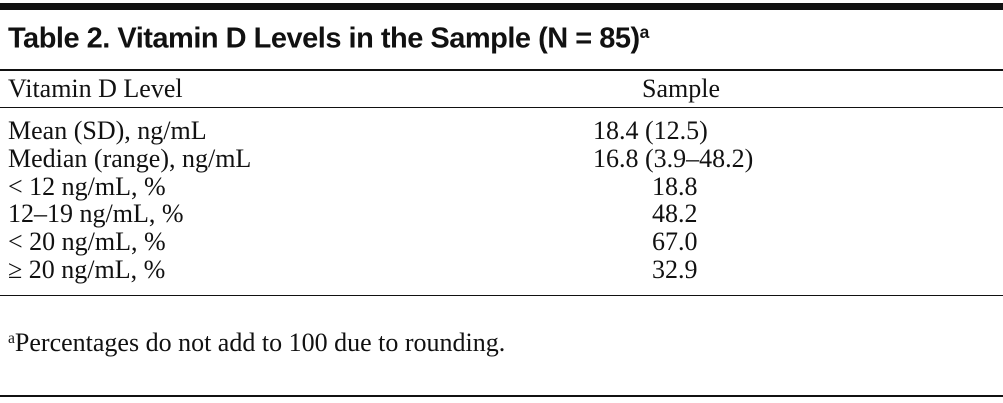 The image size is (1003, 403). Describe the element at coordinates (675, 269) in the screenshot. I see `row-value: 32.9` at that location.